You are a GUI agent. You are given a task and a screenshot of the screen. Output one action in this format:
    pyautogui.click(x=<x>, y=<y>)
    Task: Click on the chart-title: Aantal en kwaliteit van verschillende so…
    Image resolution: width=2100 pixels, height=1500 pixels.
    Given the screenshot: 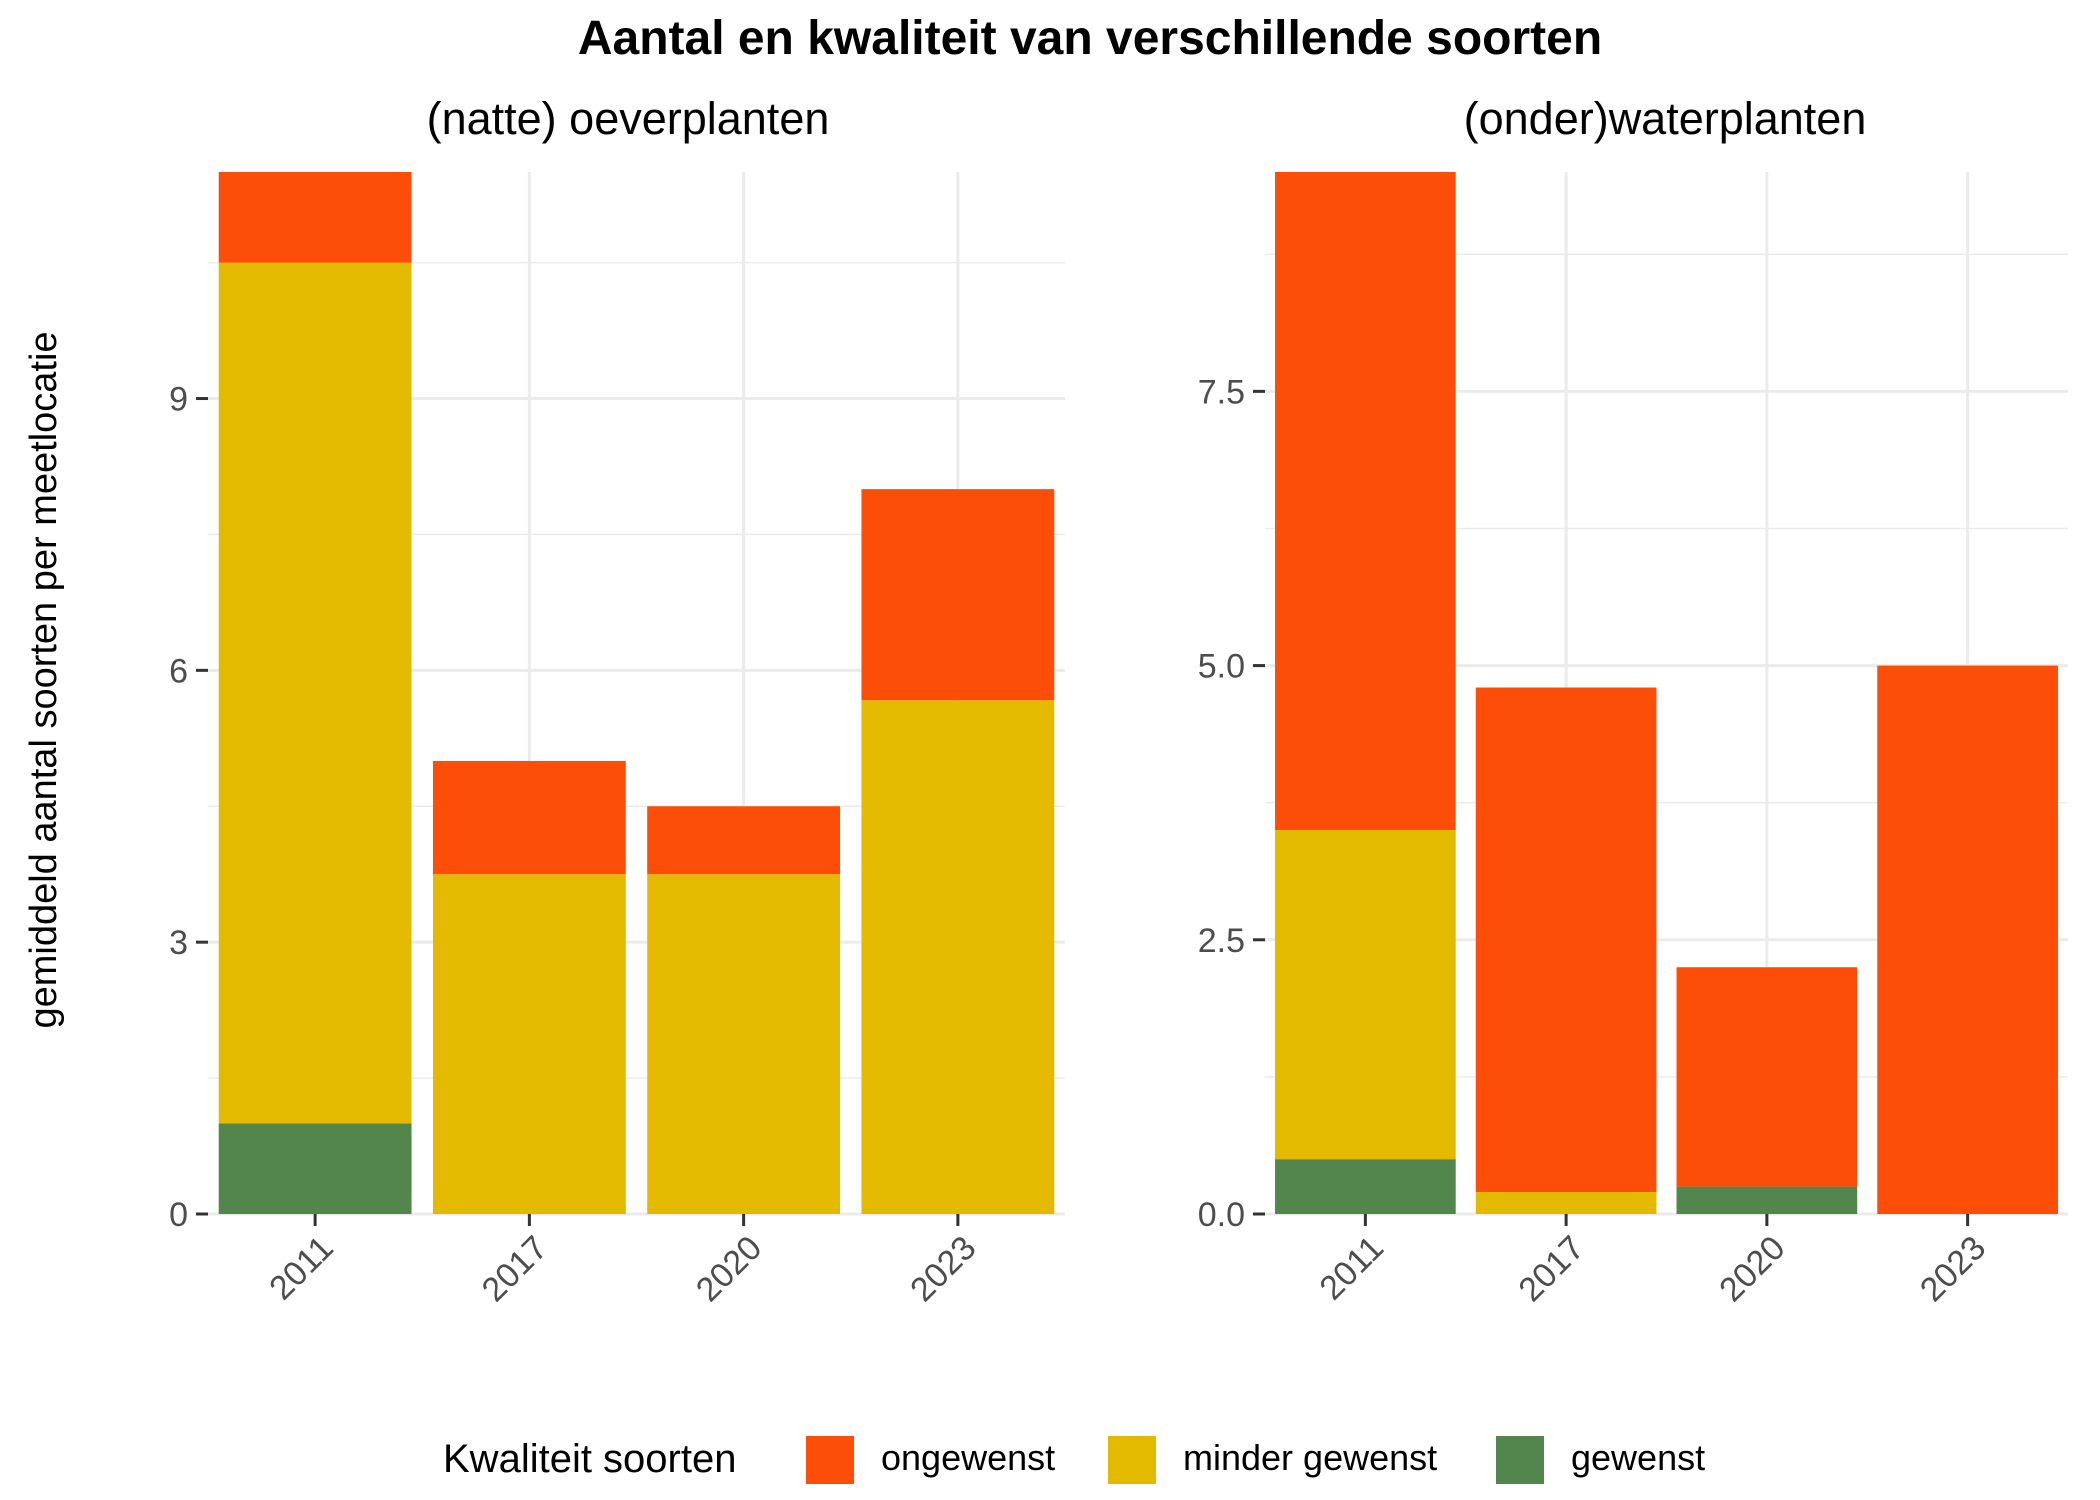 What is the action you would take?
    pyautogui.click(x=1090, y=38)
    